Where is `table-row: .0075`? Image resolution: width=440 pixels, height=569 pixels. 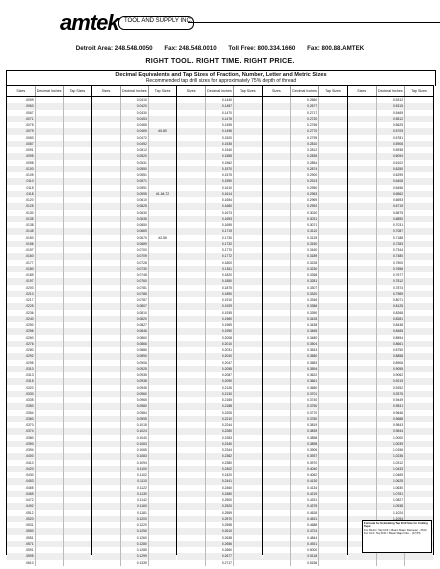
table-row: .0075 is located at coordinates (49, 125).